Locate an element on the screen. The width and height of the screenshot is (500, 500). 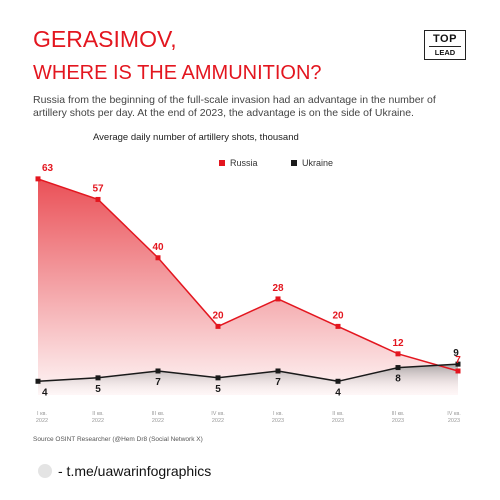
ukraine-line is located at coordinates (248, 373).